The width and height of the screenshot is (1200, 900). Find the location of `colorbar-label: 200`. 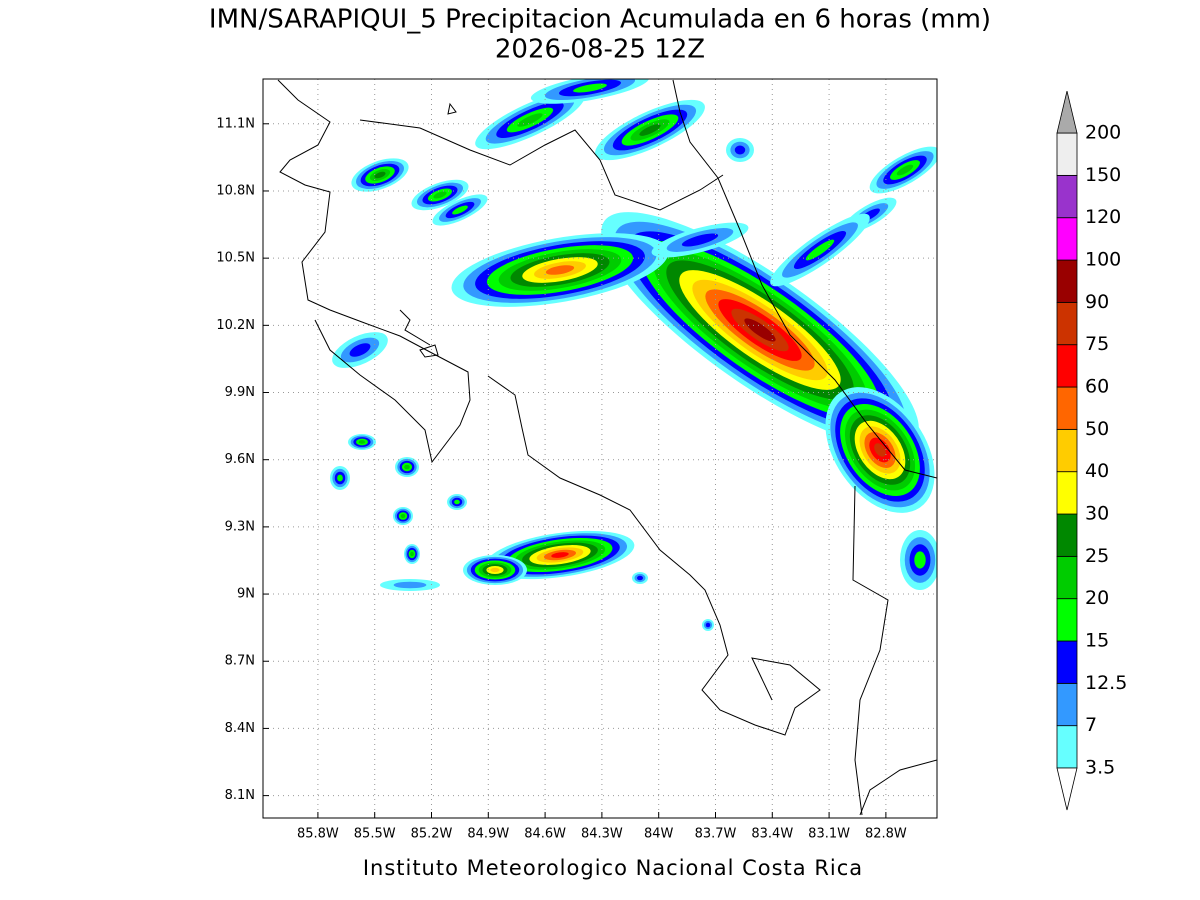

colorbar-label: 200 is located at coordinates (1103, 133).